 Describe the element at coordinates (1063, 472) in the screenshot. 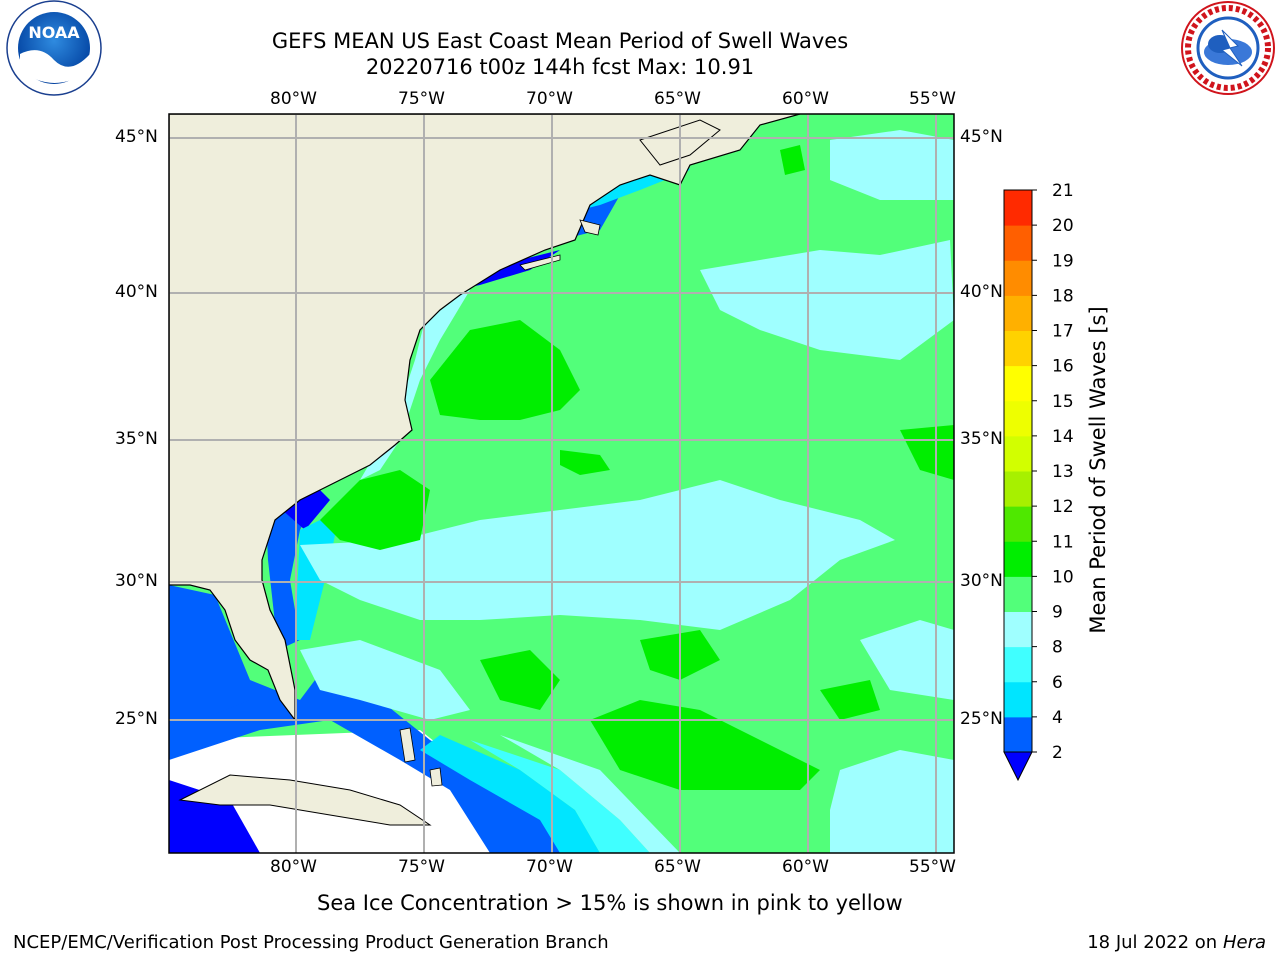

I see `colorbar-tick-label: 13` at that location.